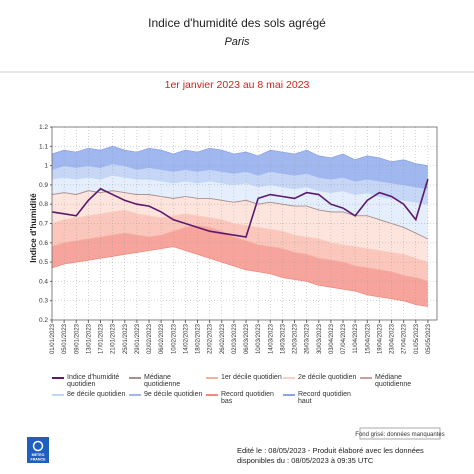  I want to click on x-tick-label: 06/02/2023, so click(162, 338).